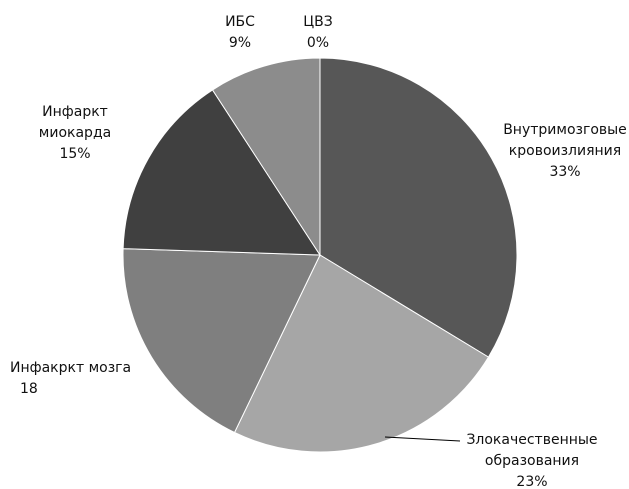  I want to click on value-label: 18, so click(29, 389).